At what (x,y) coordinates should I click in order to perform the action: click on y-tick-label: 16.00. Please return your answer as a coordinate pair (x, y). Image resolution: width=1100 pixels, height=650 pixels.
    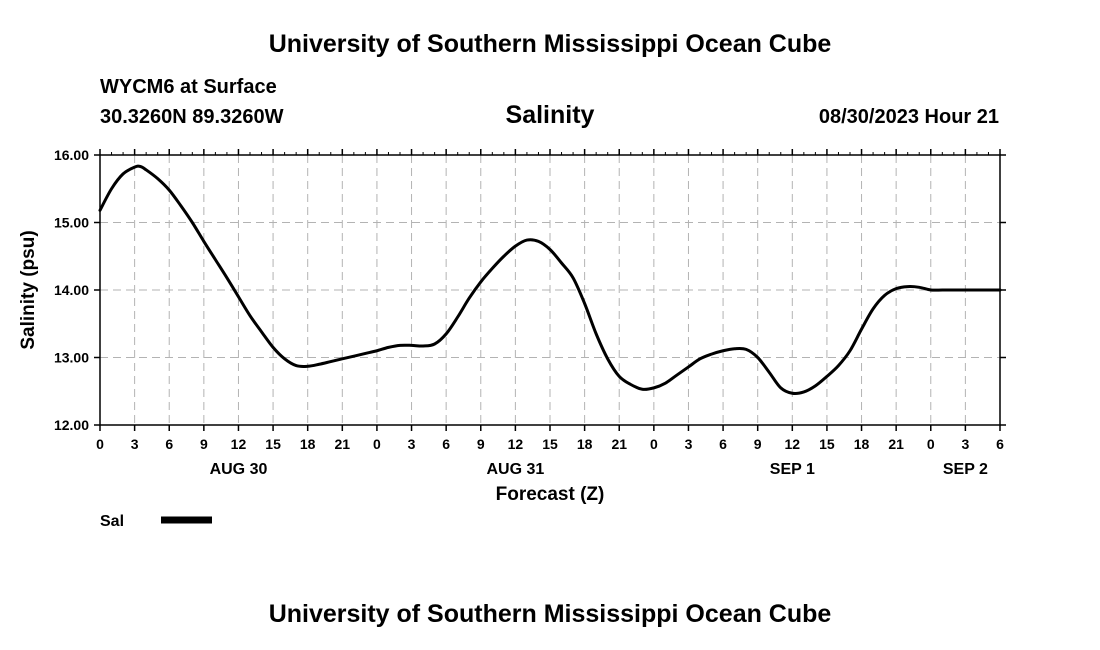
    Looking at the image, I should click on (71, 155).